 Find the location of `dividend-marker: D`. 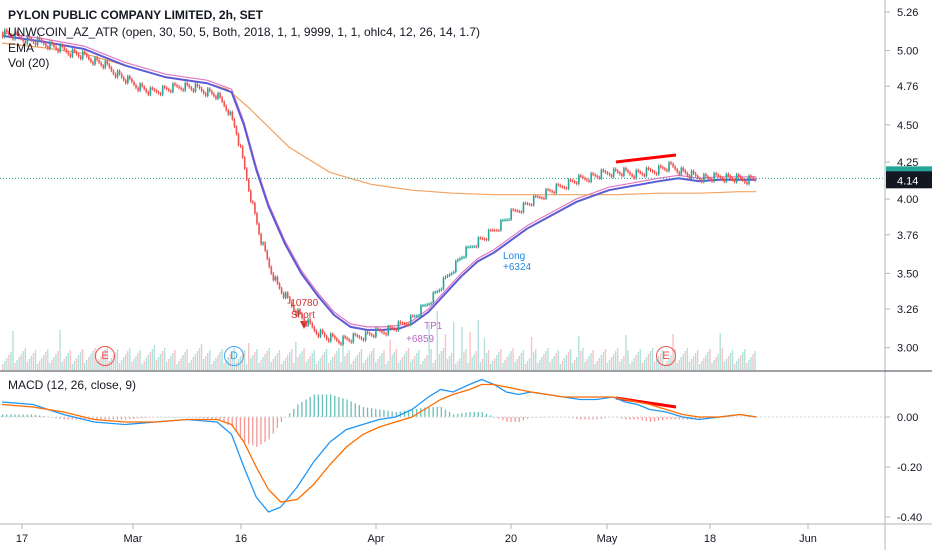

dividend-marker: D is located at coordinates (234, 356).